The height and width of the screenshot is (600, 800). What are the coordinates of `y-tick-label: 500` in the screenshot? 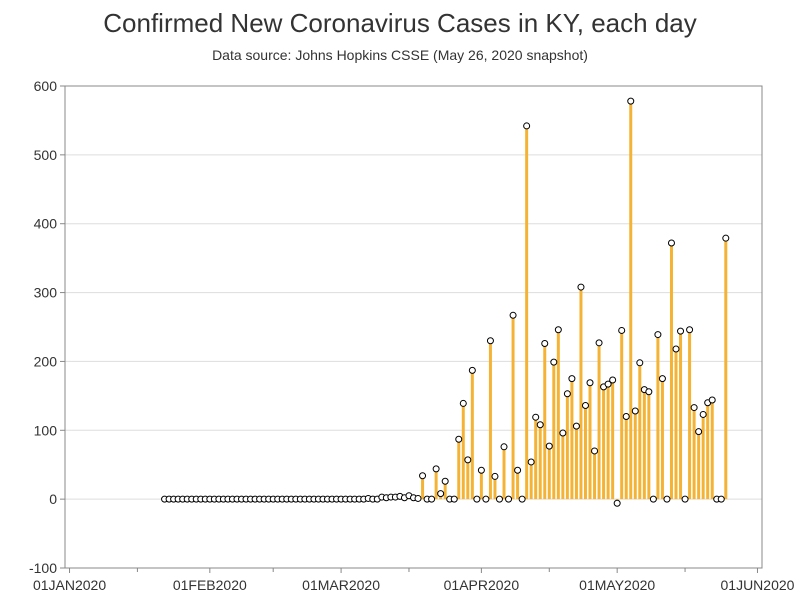 It's located at (46, 155).